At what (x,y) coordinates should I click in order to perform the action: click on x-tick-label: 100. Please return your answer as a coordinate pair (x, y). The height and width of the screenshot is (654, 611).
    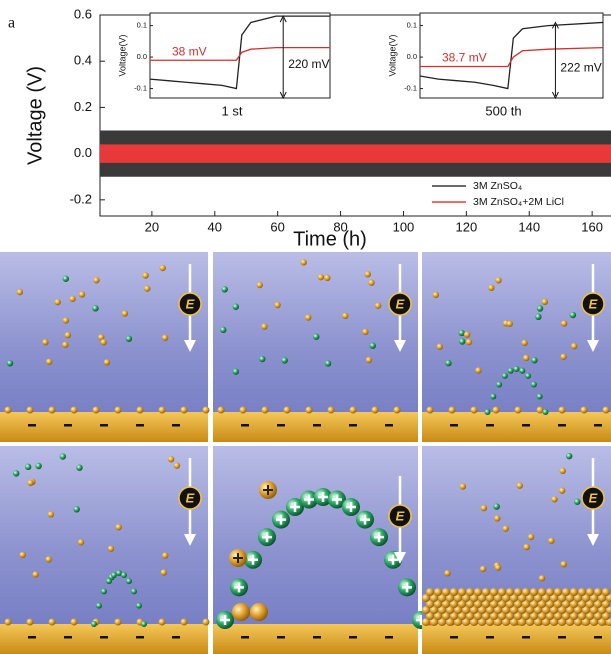
    Looking at the image, I should click on (404, 226).